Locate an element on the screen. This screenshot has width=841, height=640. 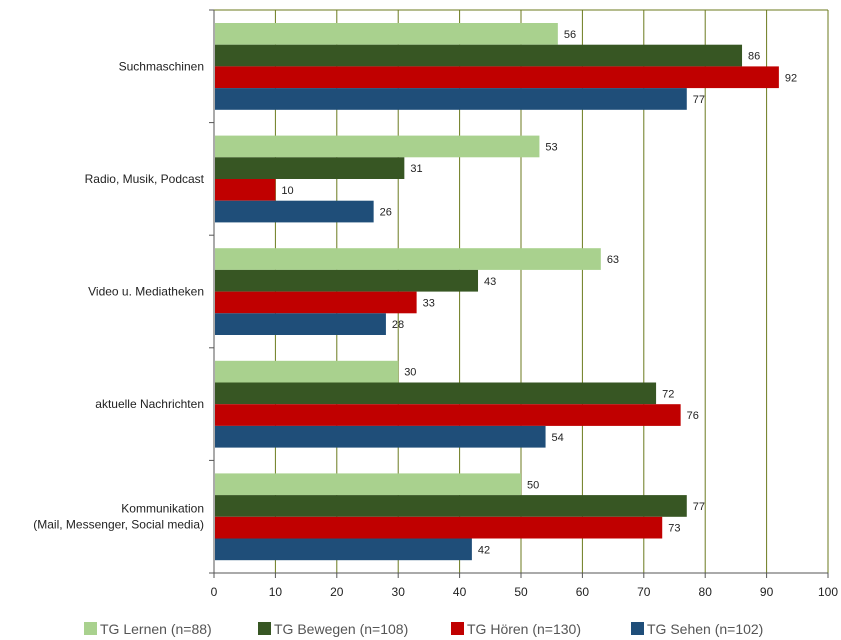
category-label: aktuelle Nachrichten is located at coordinates (149, 404).